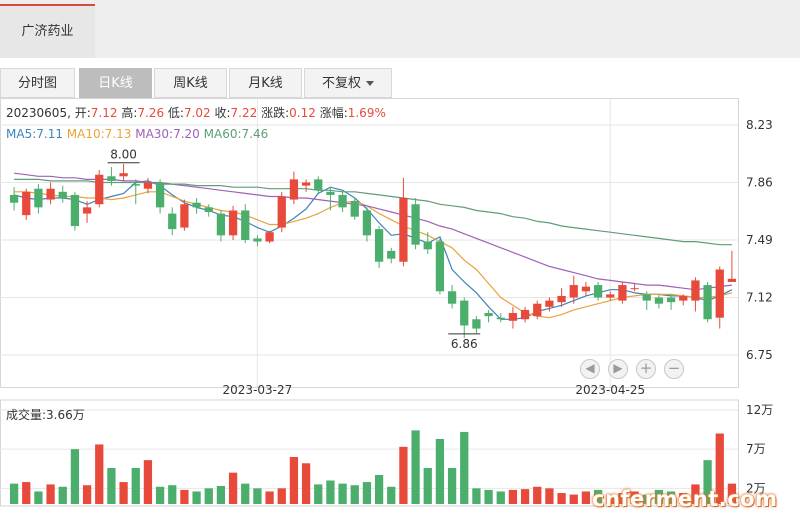  I want to click on price-tick-label: 7.49, so click(759, 240).